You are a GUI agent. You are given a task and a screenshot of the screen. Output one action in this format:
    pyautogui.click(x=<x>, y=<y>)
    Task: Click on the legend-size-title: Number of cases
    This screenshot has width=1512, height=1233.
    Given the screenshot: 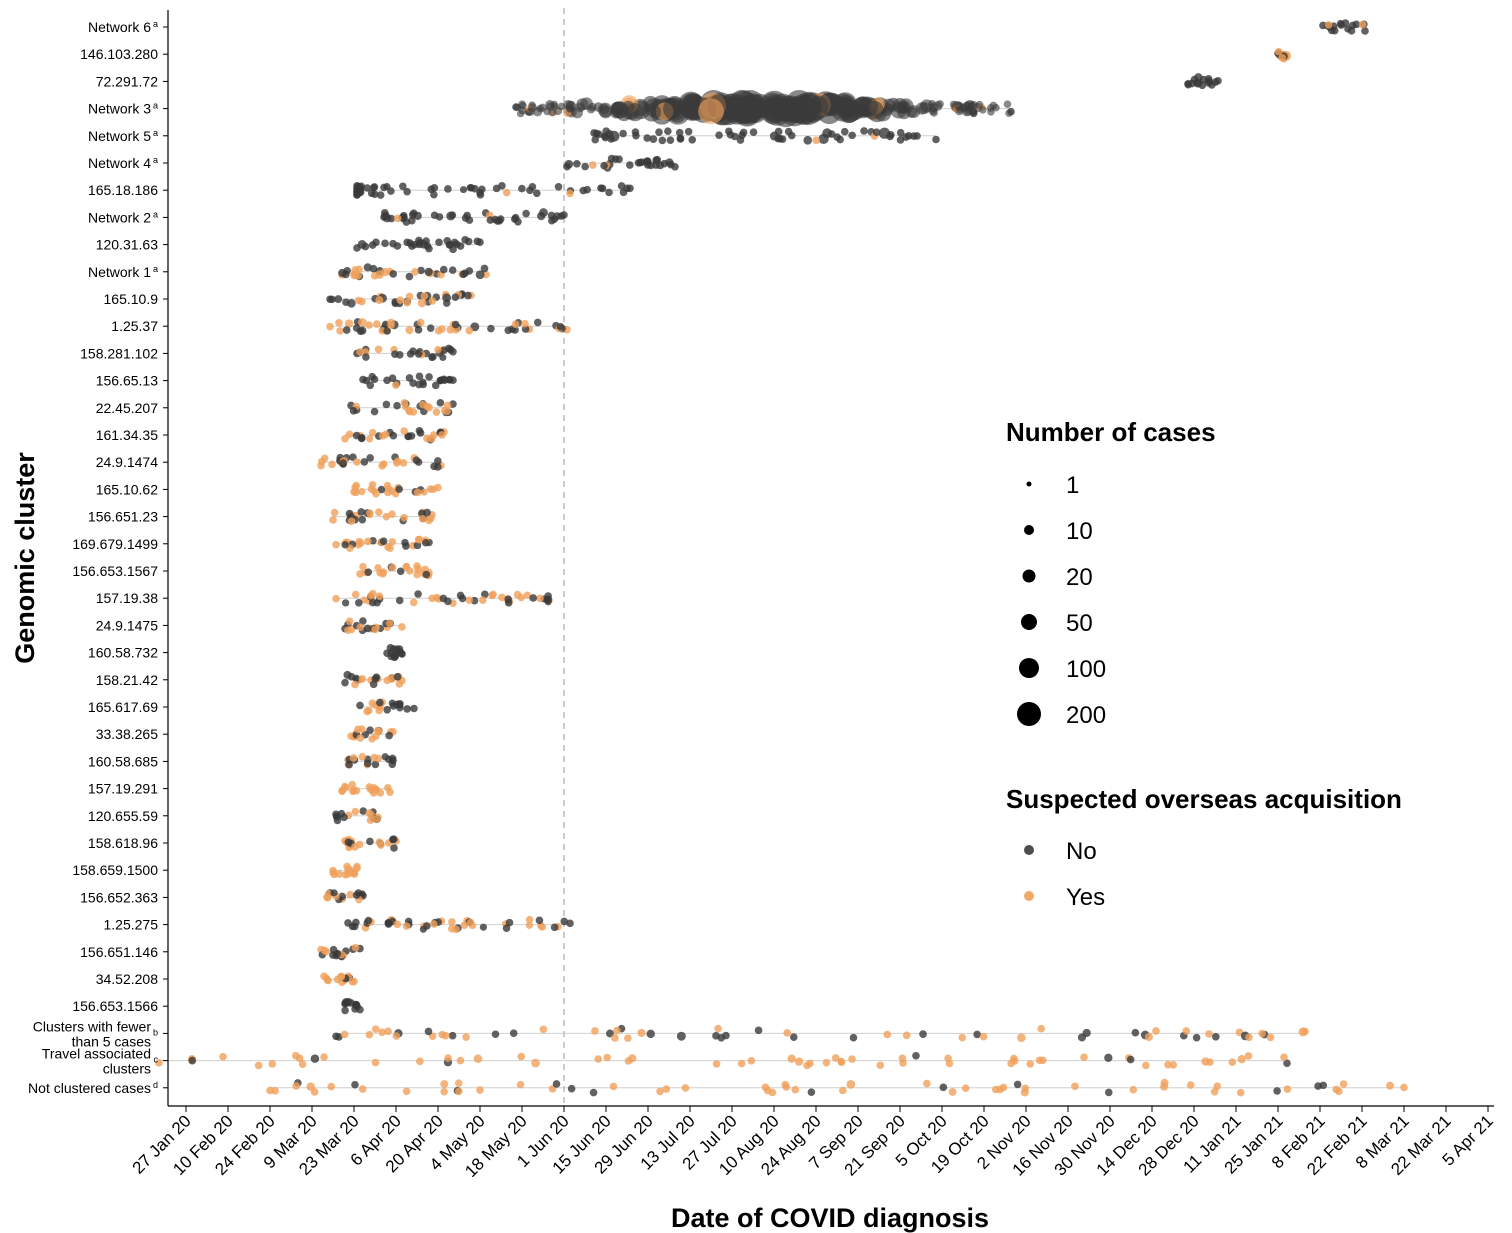 What is the action you would take?
    pyautogui.click(x=1111, y=432)
    